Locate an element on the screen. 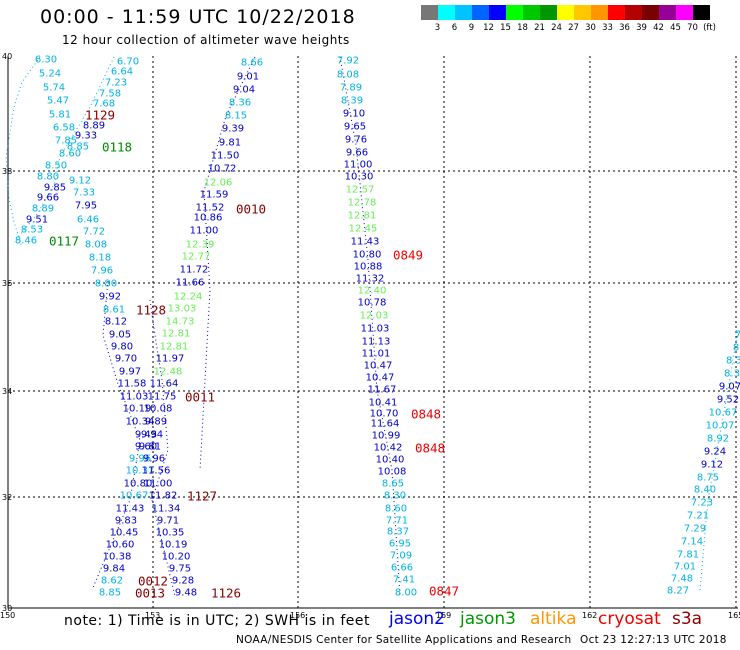 The width and height of the screenshot is (740, 650). wave-height-value: 10.70 is located at coordinates (384, 414).